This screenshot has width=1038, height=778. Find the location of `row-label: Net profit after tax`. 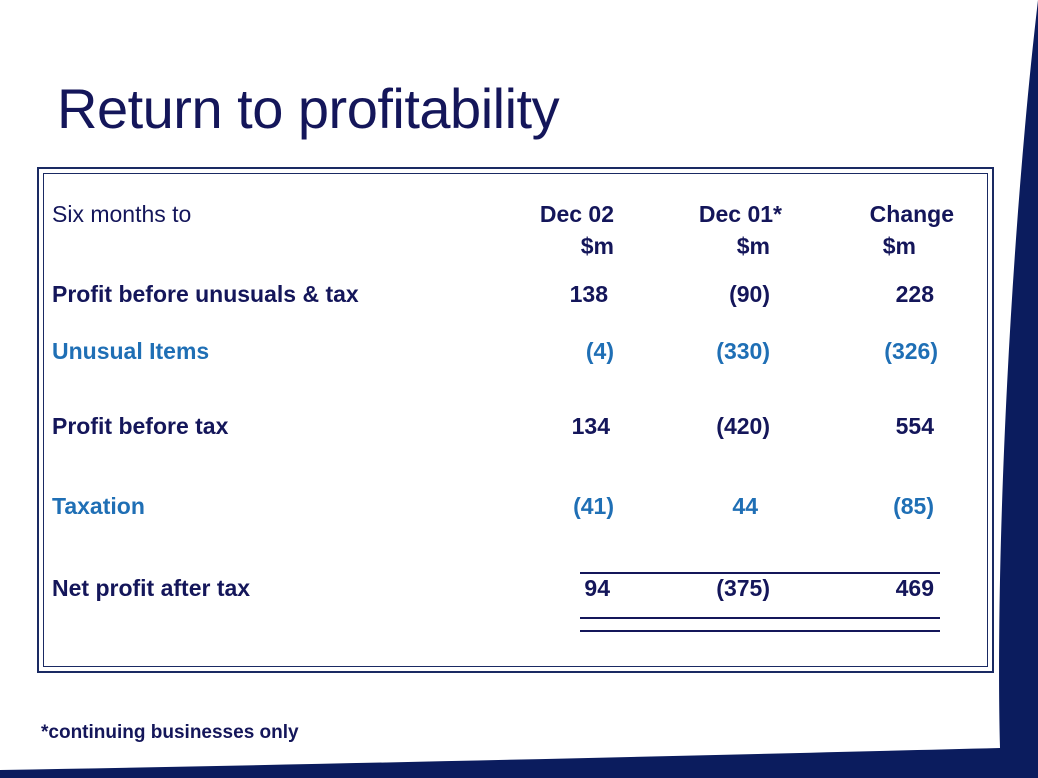

row-label: Net profit after tax is located at coordinates (151, 588).